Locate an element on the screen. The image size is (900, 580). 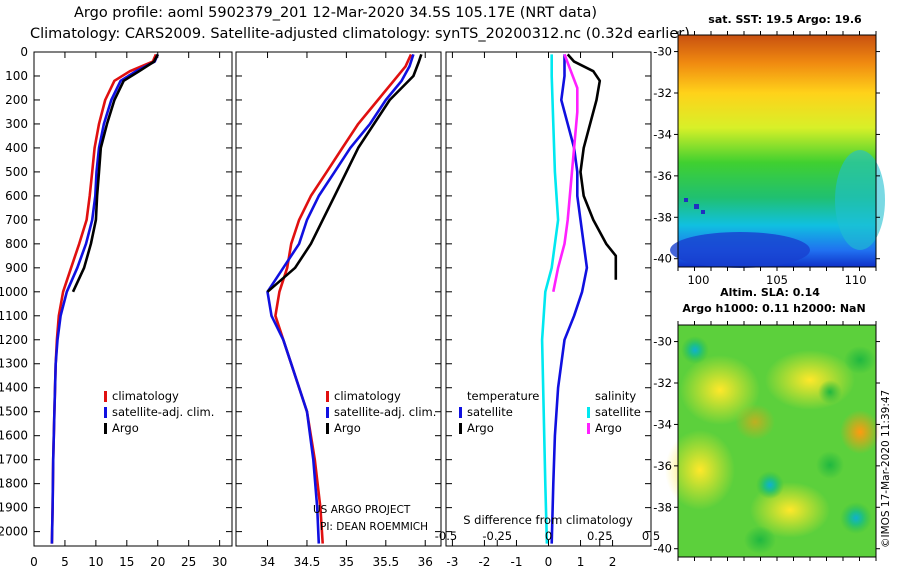
pi-label: PI: DEAN ROEMMICH is located at coordinates (374, 527).